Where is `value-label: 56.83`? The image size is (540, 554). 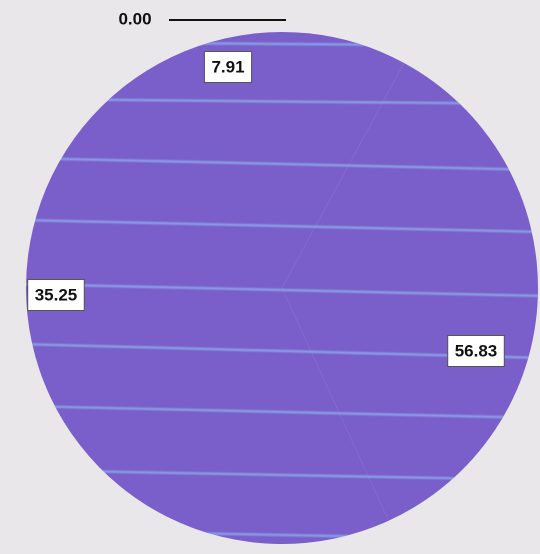
value-label: 56.83 is located at coordinates (476, 350).